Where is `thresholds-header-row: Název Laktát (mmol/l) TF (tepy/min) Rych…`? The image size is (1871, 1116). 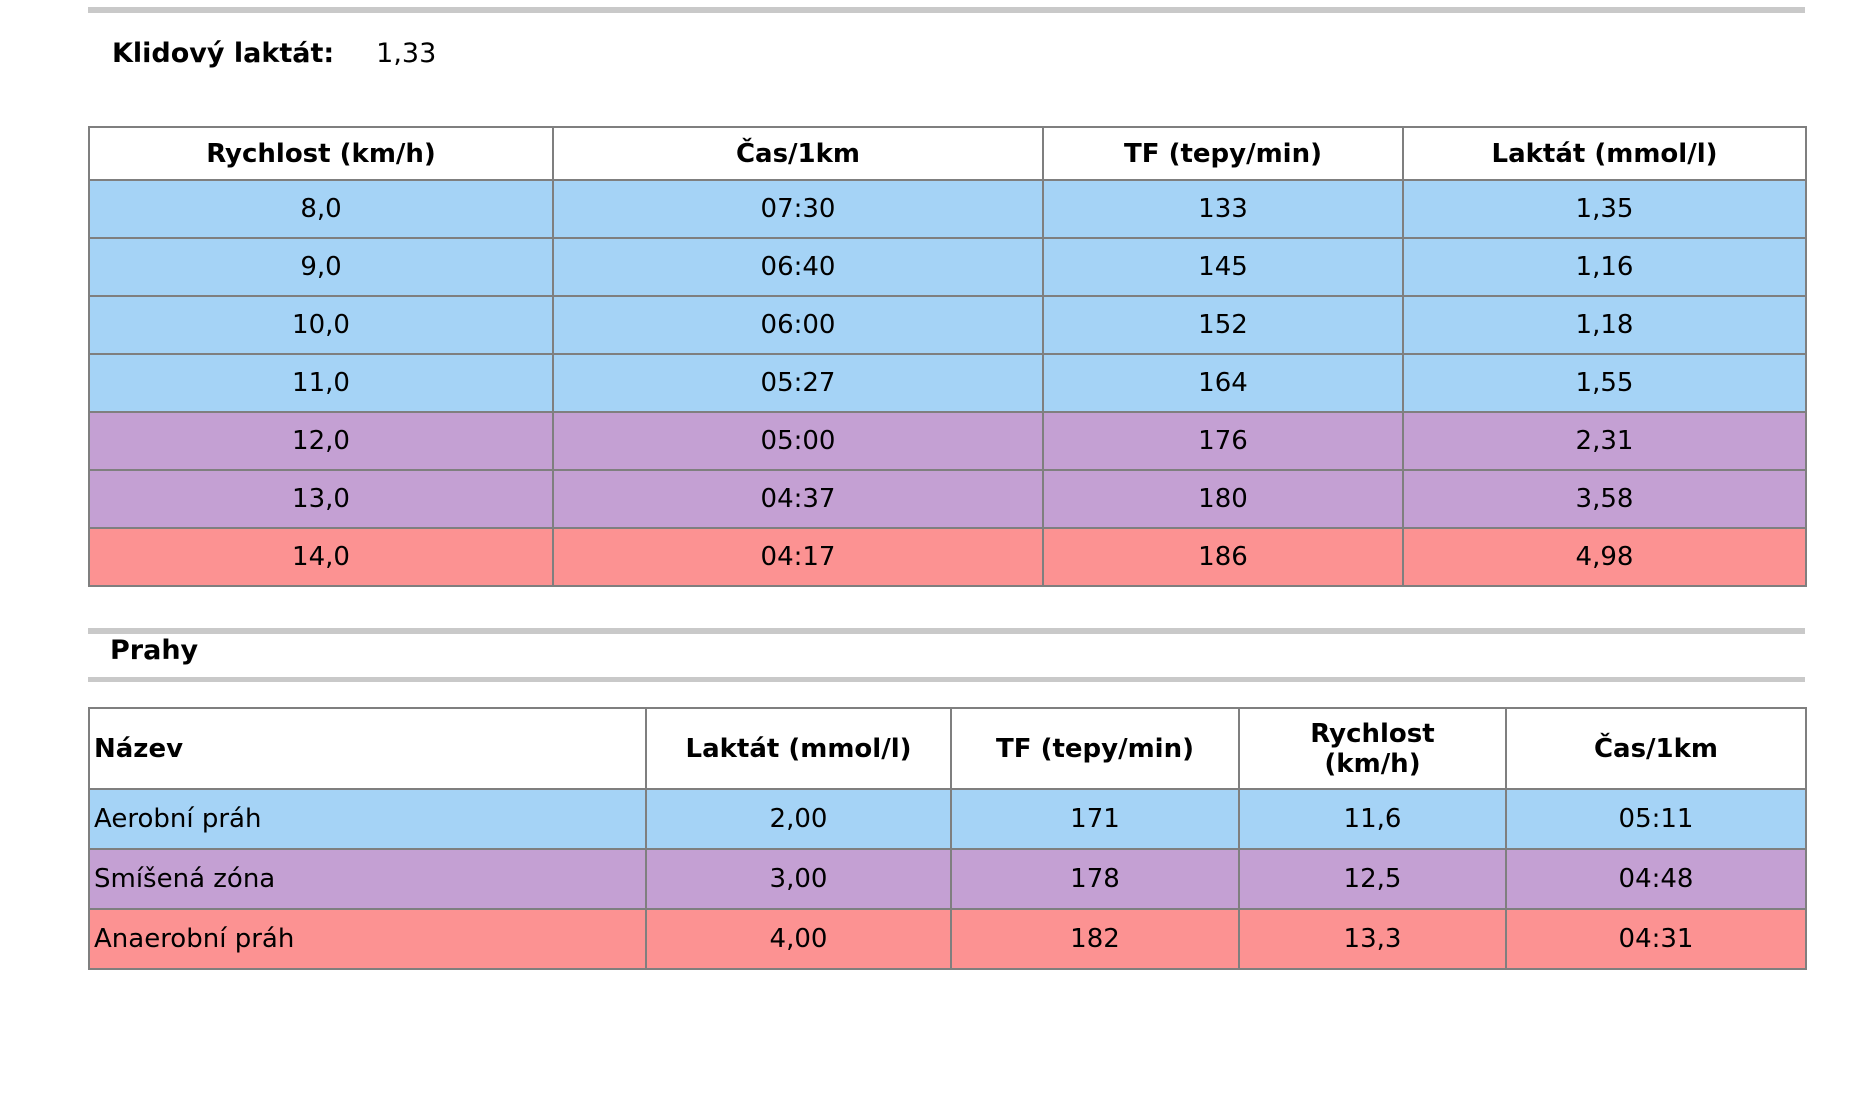
thresholds-header-row: Název Laktát (mmol/l) TF (tepy/min) Rych… is located at coordinates (947, 748).